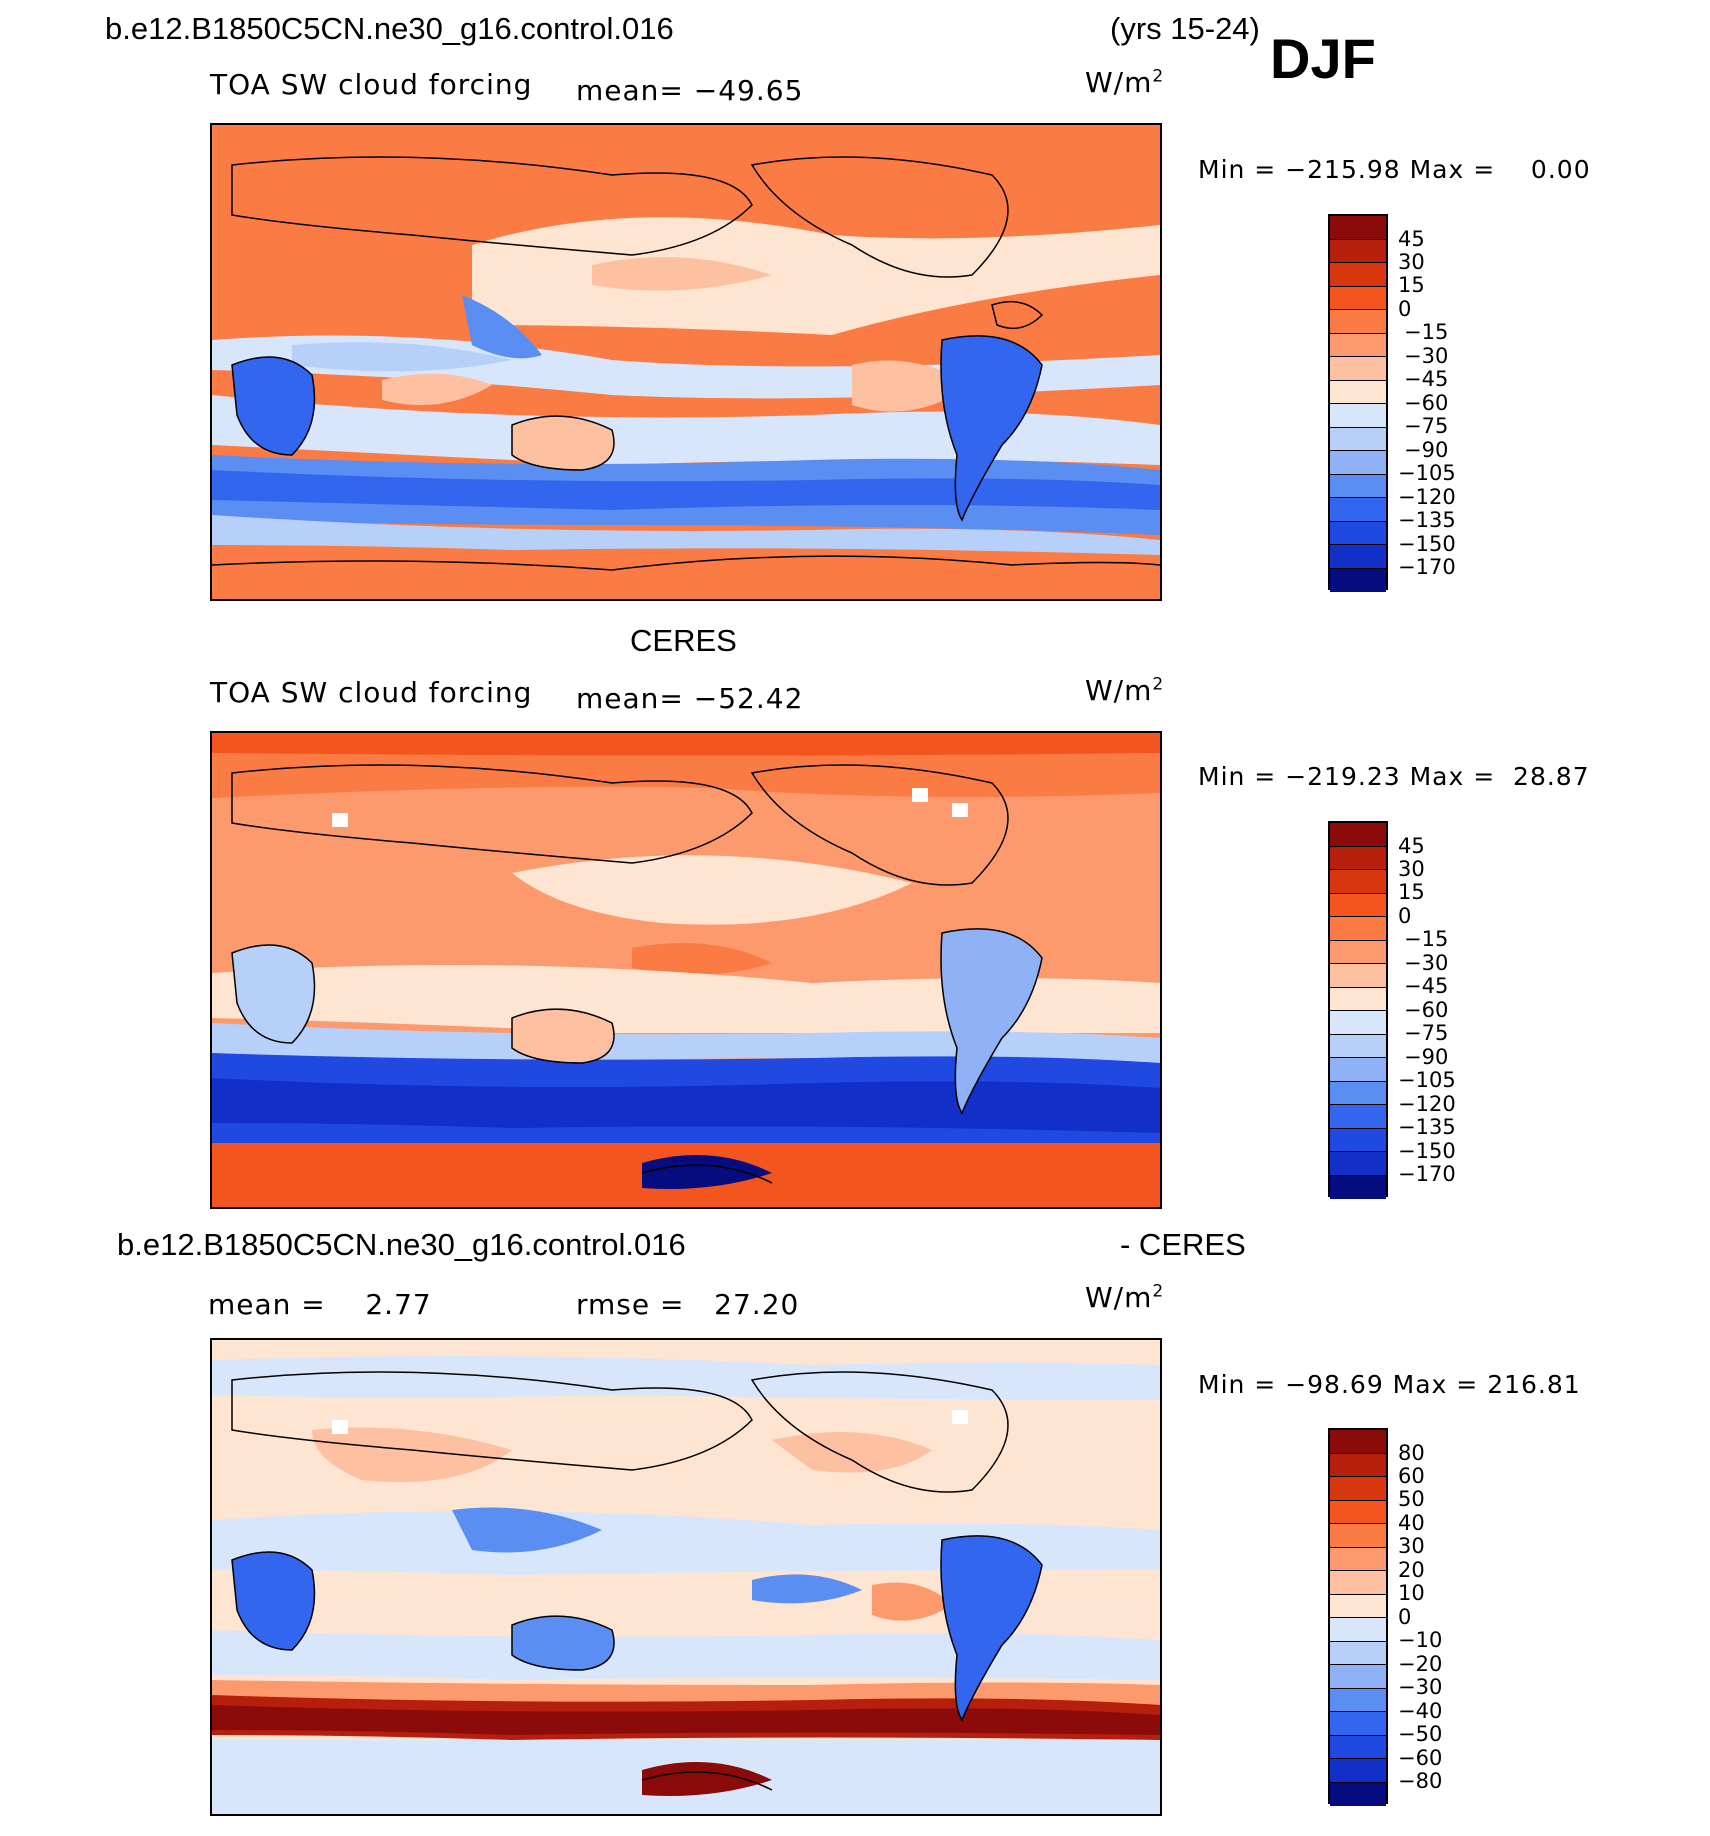  Describe the element at coordinates (389, 28) in the screenshot. I see `case-title: b.e12.B1850C5CN.ne30_g16.control.016` at that location.